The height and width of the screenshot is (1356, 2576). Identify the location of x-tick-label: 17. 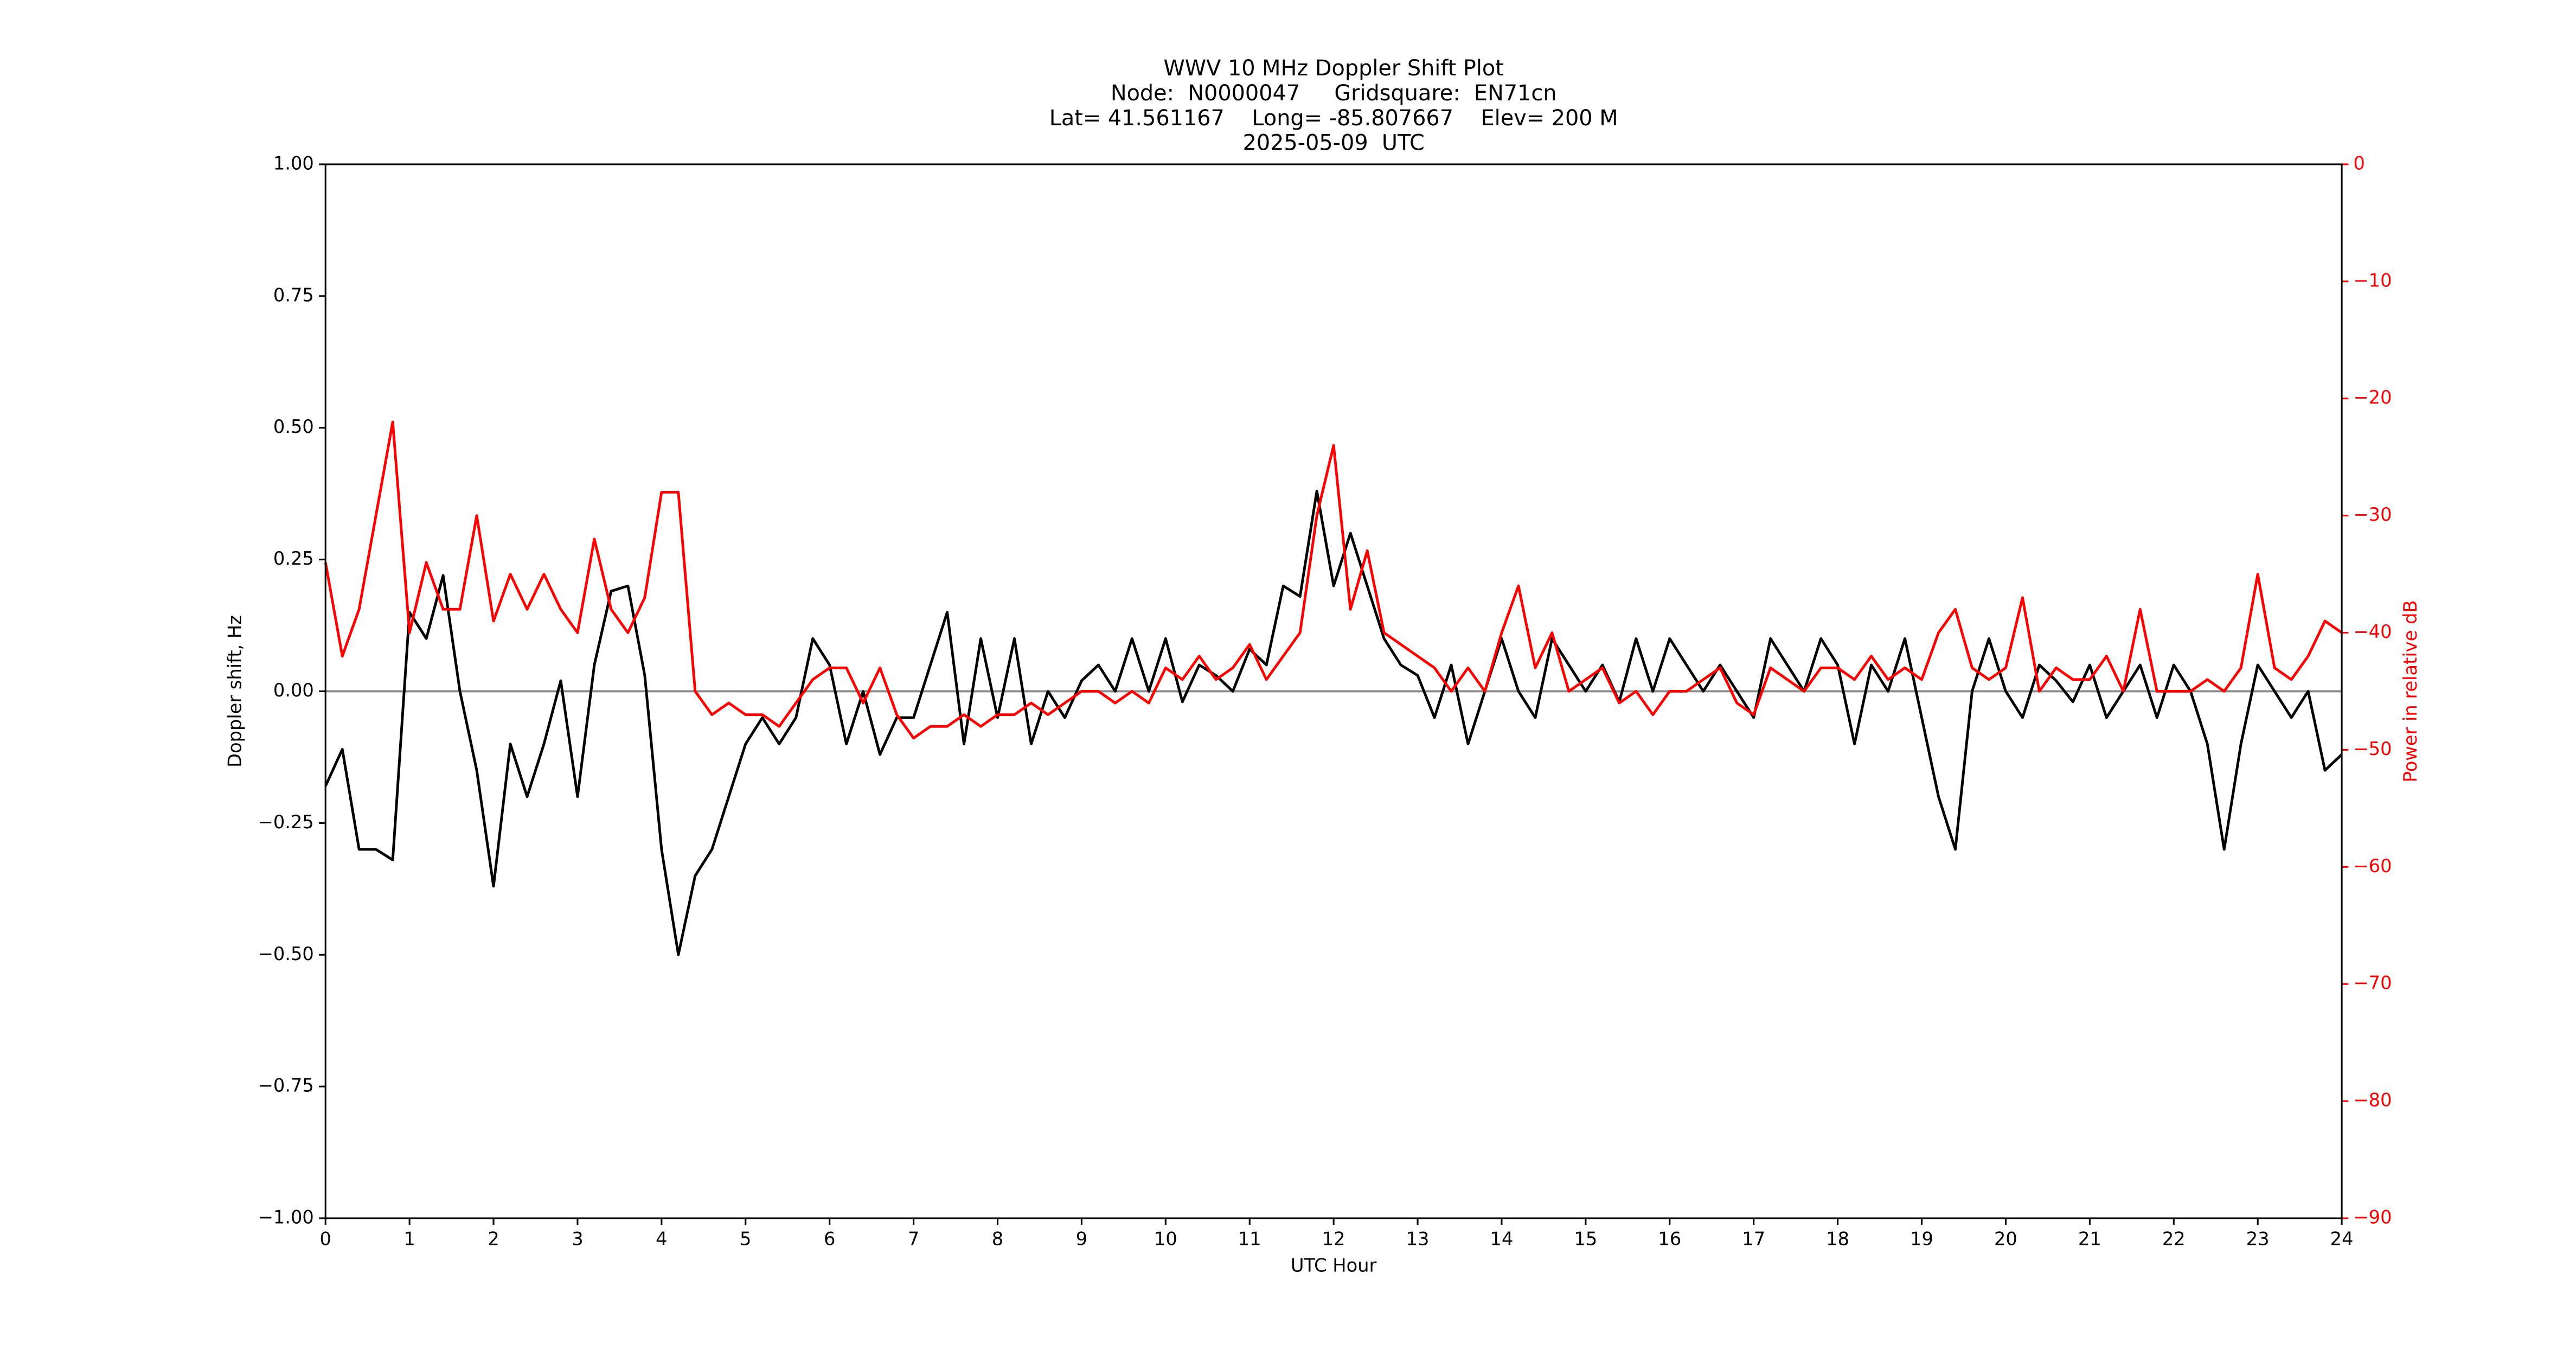
(1753, 1238).